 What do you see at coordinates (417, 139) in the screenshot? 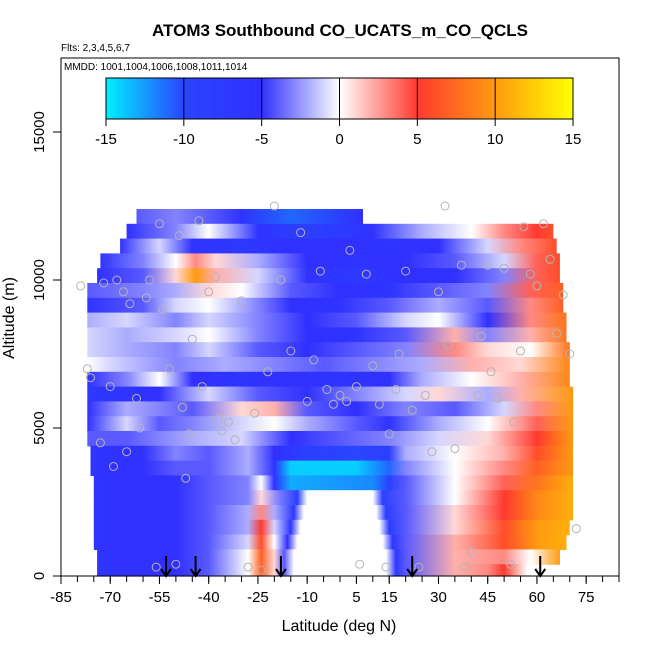
I see `colorbar-tick-label: 5` at bounding box center [417, 139].